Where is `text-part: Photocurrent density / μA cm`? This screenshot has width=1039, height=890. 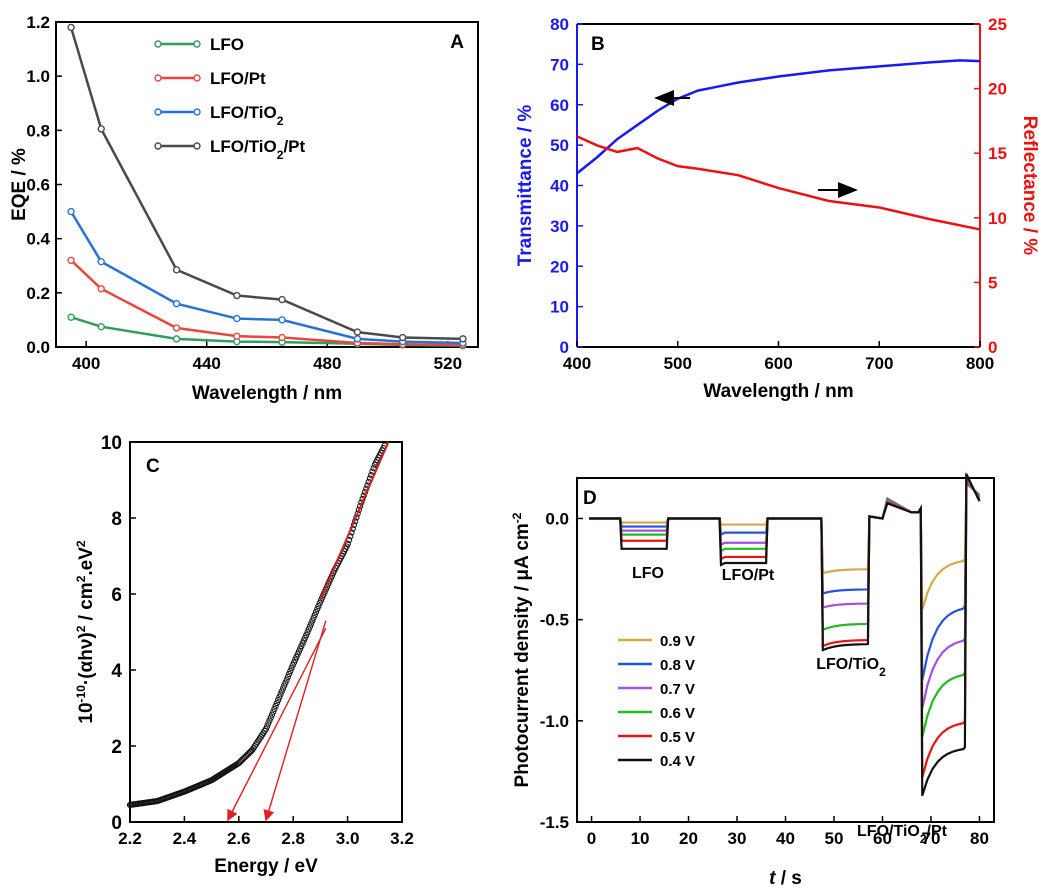 text-part: Photocurrent density / μA cm is located at coordinates (522, 655).